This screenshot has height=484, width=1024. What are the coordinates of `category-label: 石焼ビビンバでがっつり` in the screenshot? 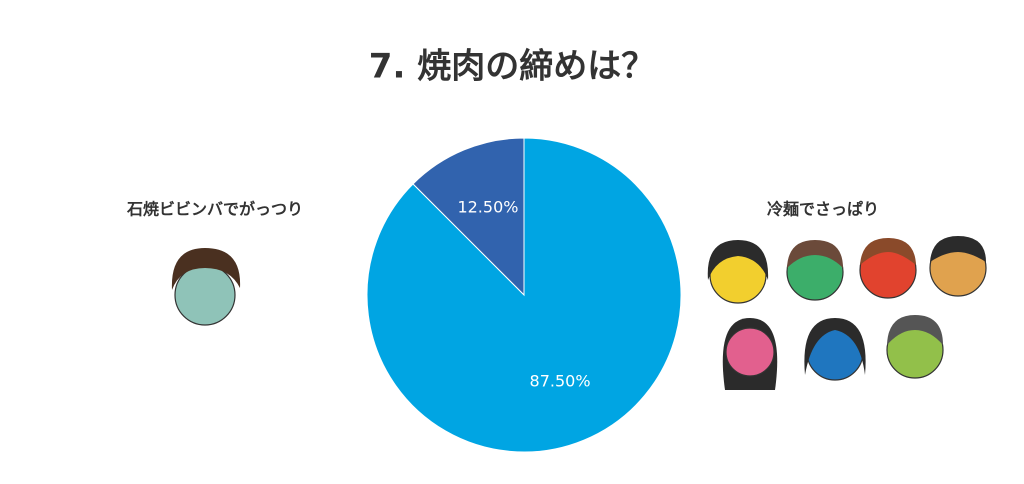 It's located at (214, 209).